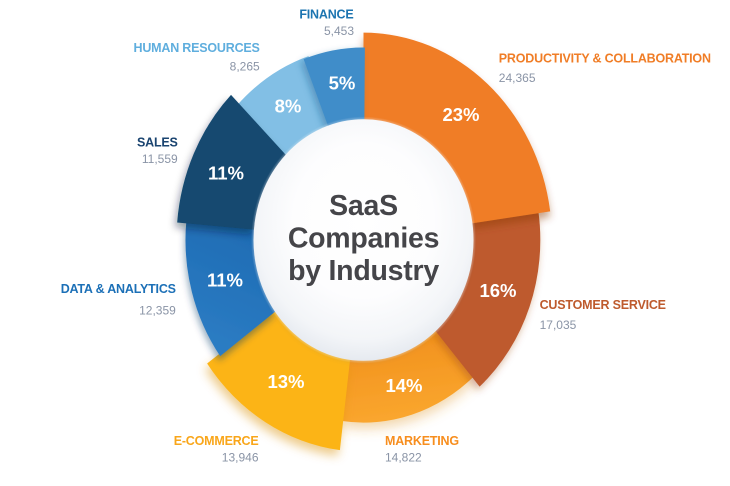 This screenshot has width=730, height=486. Describe the element at coordinates (288, 105) in the screenshot. I see `svg-text: 8%` at that location.